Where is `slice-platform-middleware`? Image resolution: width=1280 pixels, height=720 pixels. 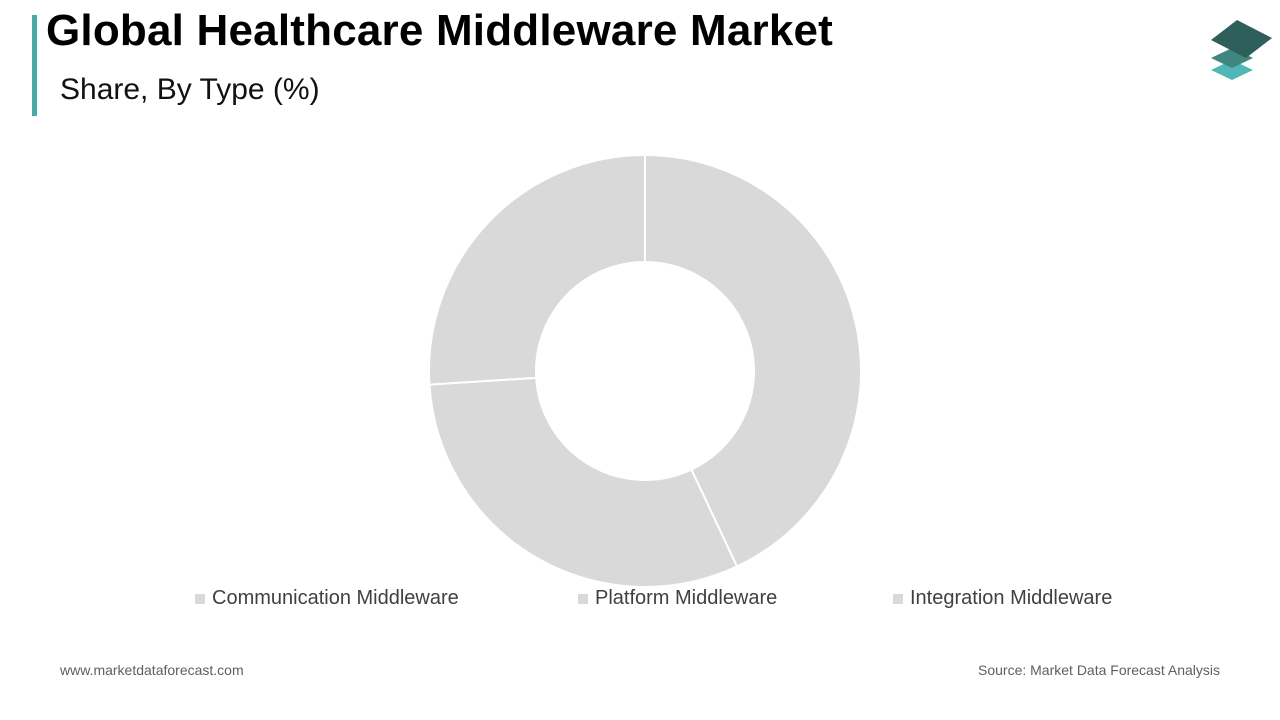 slice-platform-middleware is located at coordinates (583, 482).